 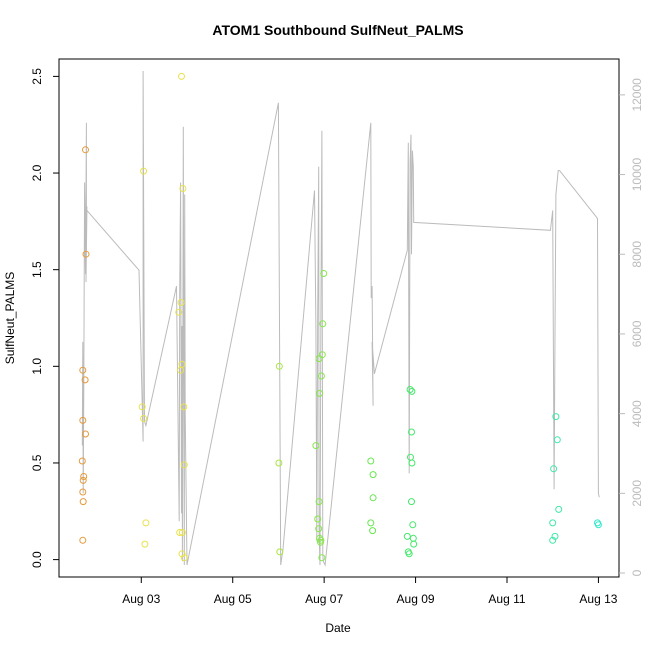 What do you see at coordinates (506, 599) in the screenshot?
I see `x-tick-label: Aug 11` at bounding box center [506, 599].